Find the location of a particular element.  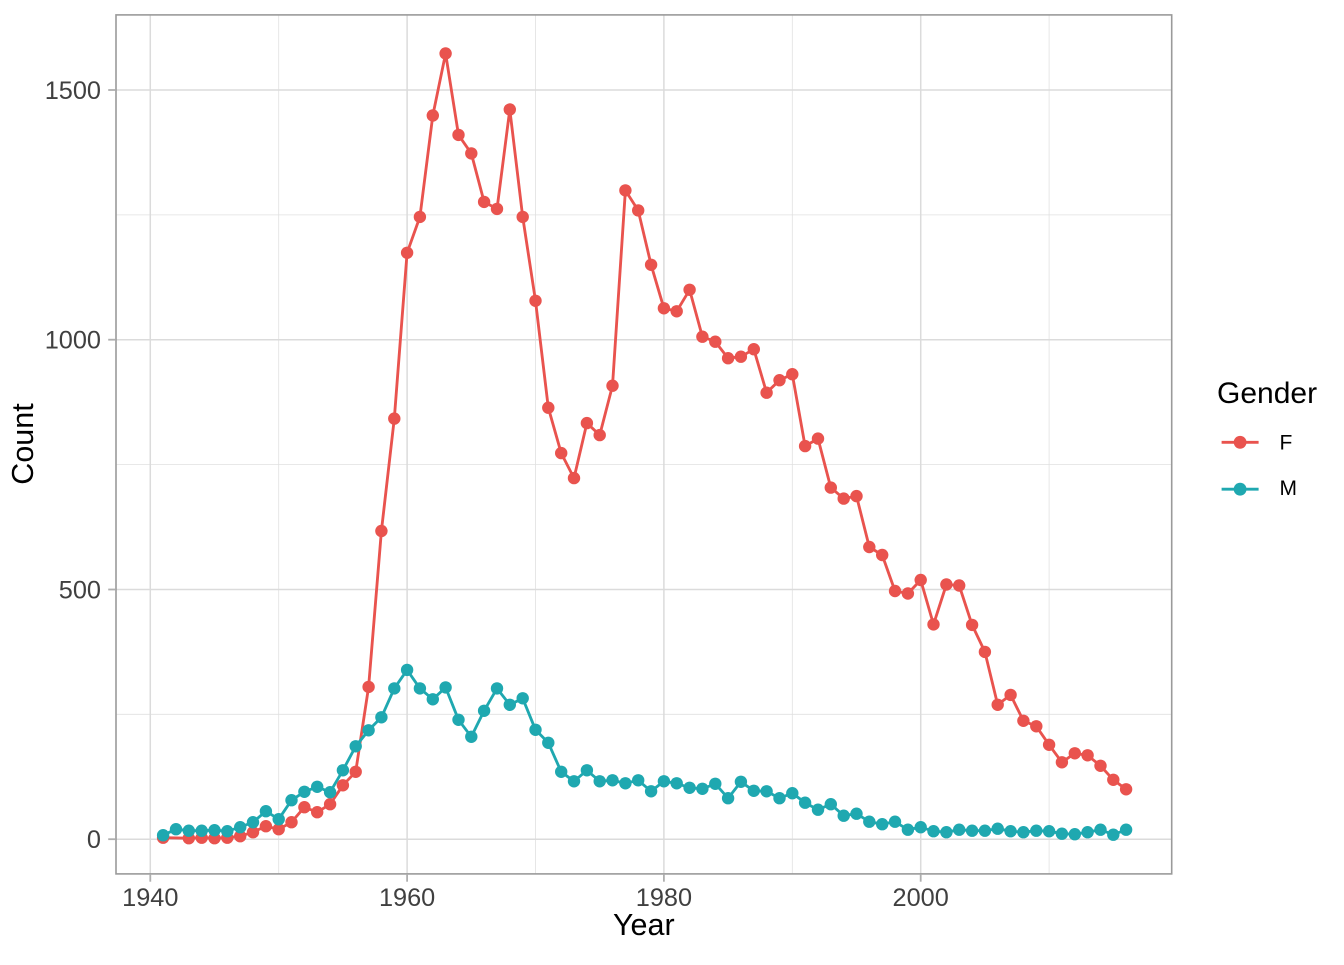

svg-text: 500 is located at coordinates (80, 591).